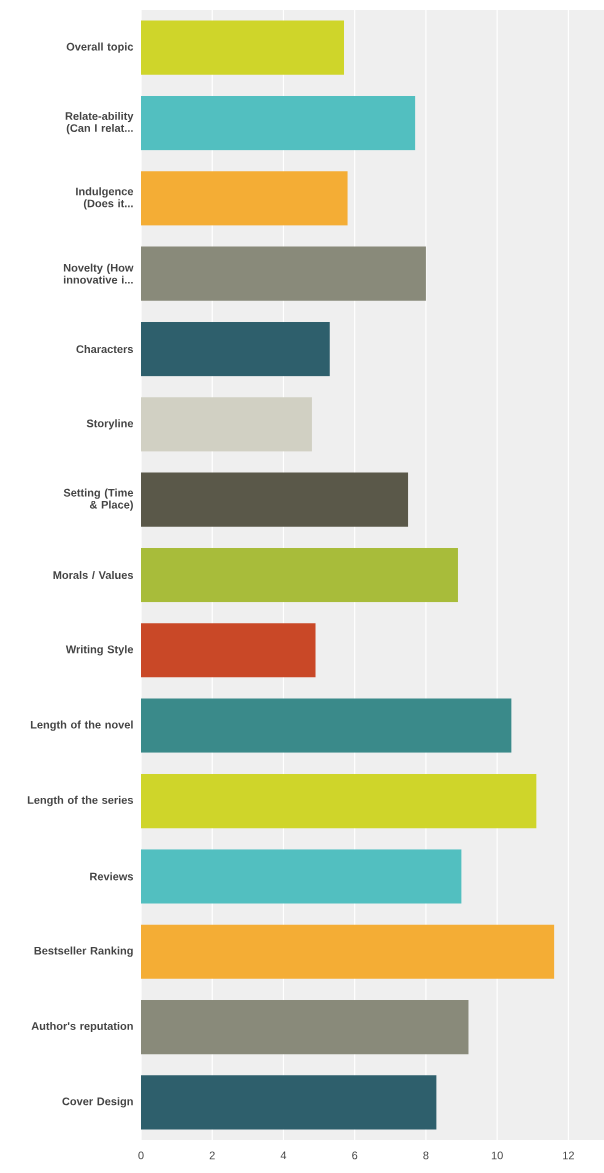 This screenshot has height=1173, width=604. Describe the element at coordinates (212, 1155) in the screenshot. I see `x-tick-label: 2` at that location.